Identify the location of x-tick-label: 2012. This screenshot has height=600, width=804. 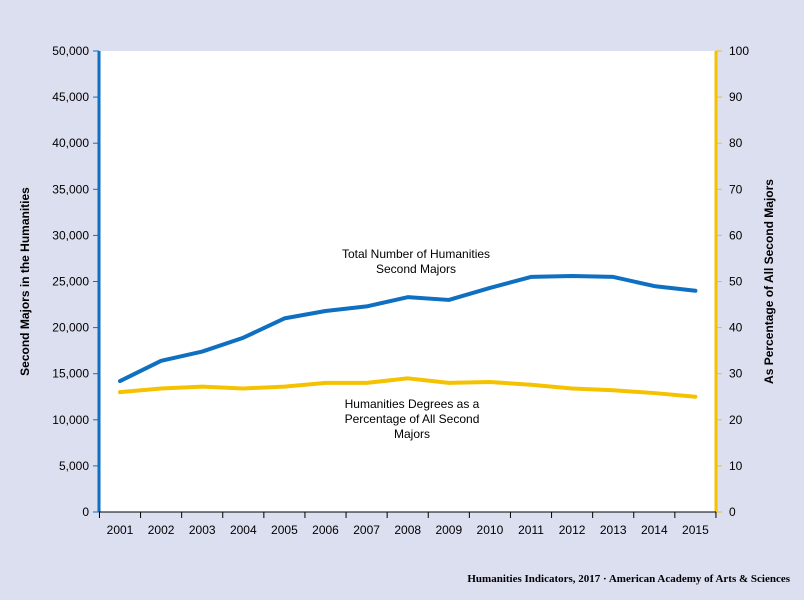
(572, 530).